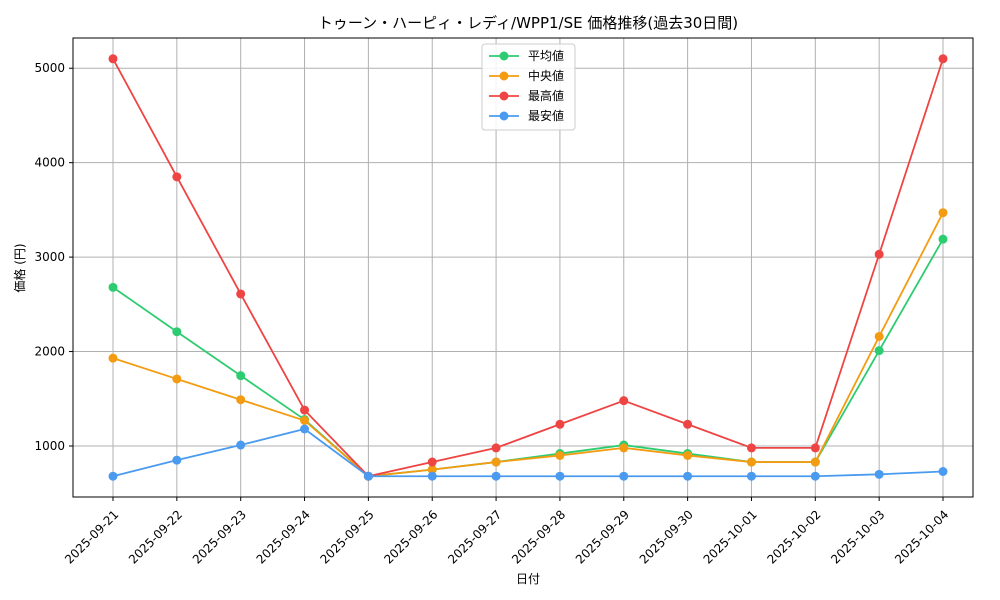 The image size is (1000, 600). What do you see at coordinates (538, 536) in the screenshot?
I see `x-tick-label: 2025-09-28` at bounding box center [538, 536].